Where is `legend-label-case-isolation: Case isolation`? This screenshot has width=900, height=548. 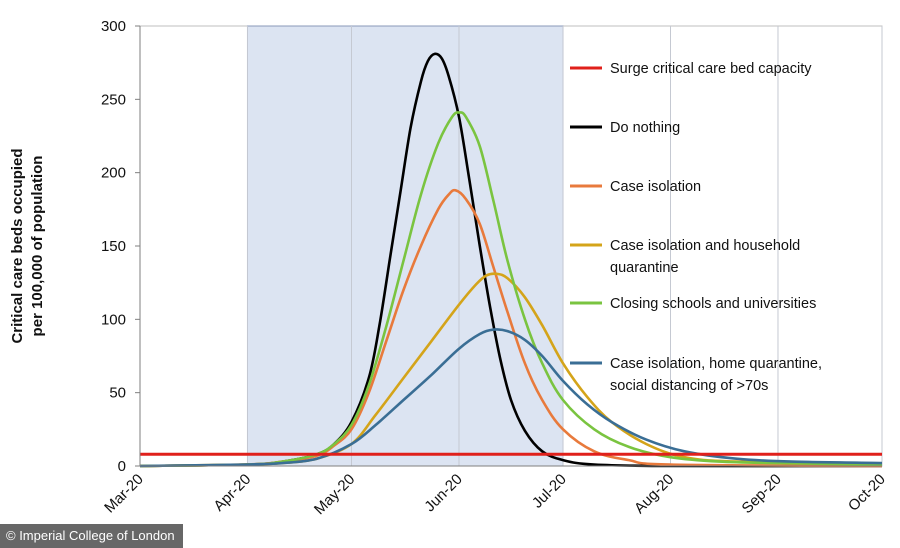
legend-label-case-isolation: Case isolation is located at coordinates (655, 187).